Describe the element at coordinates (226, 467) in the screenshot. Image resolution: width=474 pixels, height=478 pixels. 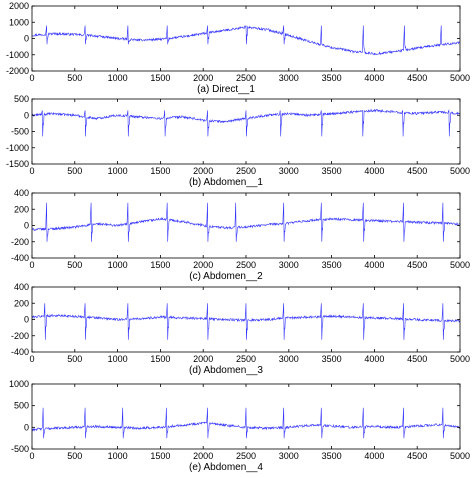
I see `panel-caption: (e) Abdomen__4` at that location.